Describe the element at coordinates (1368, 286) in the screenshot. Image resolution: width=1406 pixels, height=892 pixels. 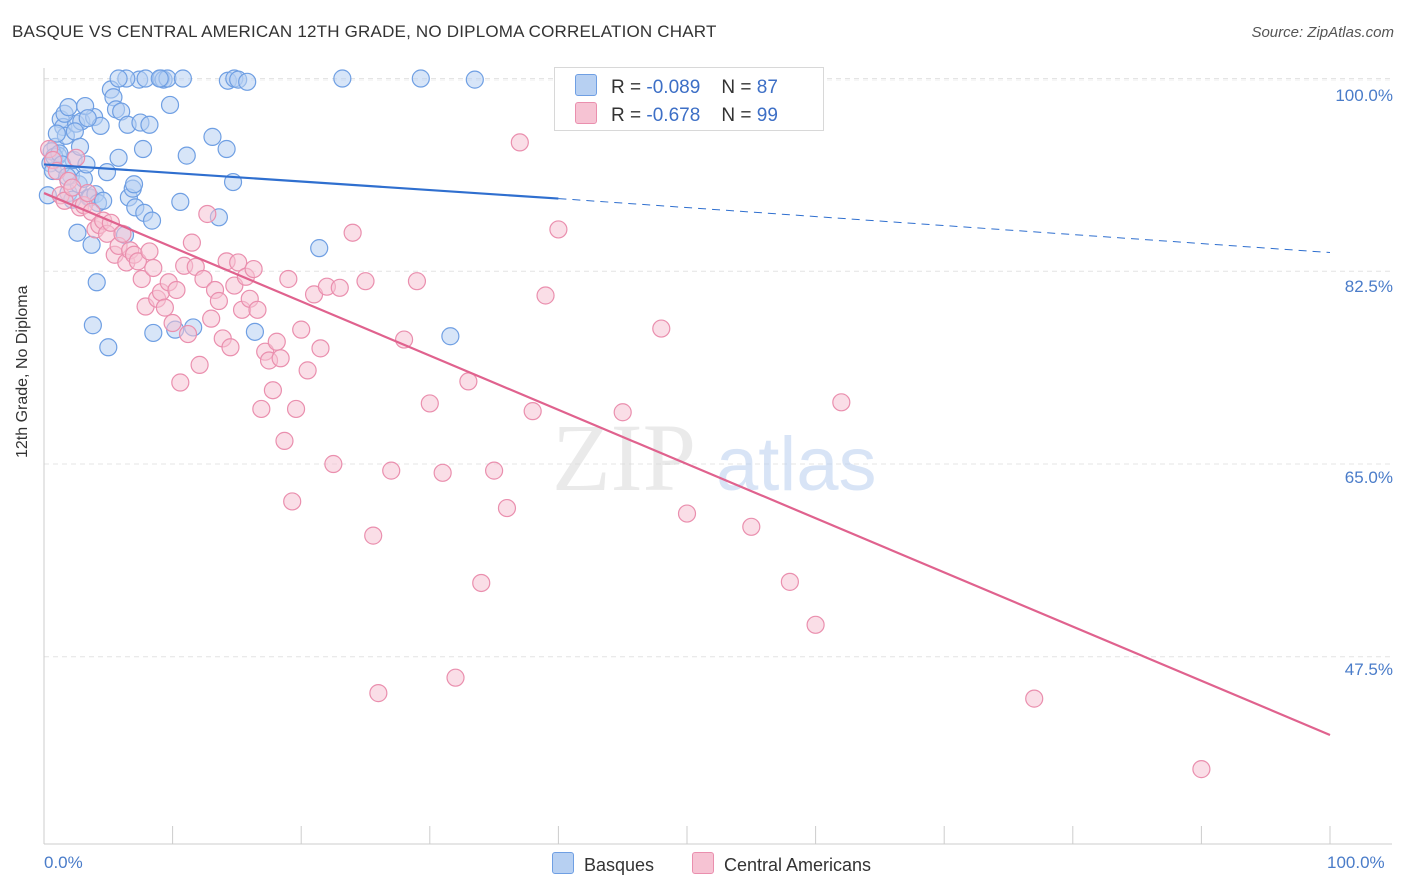
I see `y-tick-label: 82.5%` at that location.